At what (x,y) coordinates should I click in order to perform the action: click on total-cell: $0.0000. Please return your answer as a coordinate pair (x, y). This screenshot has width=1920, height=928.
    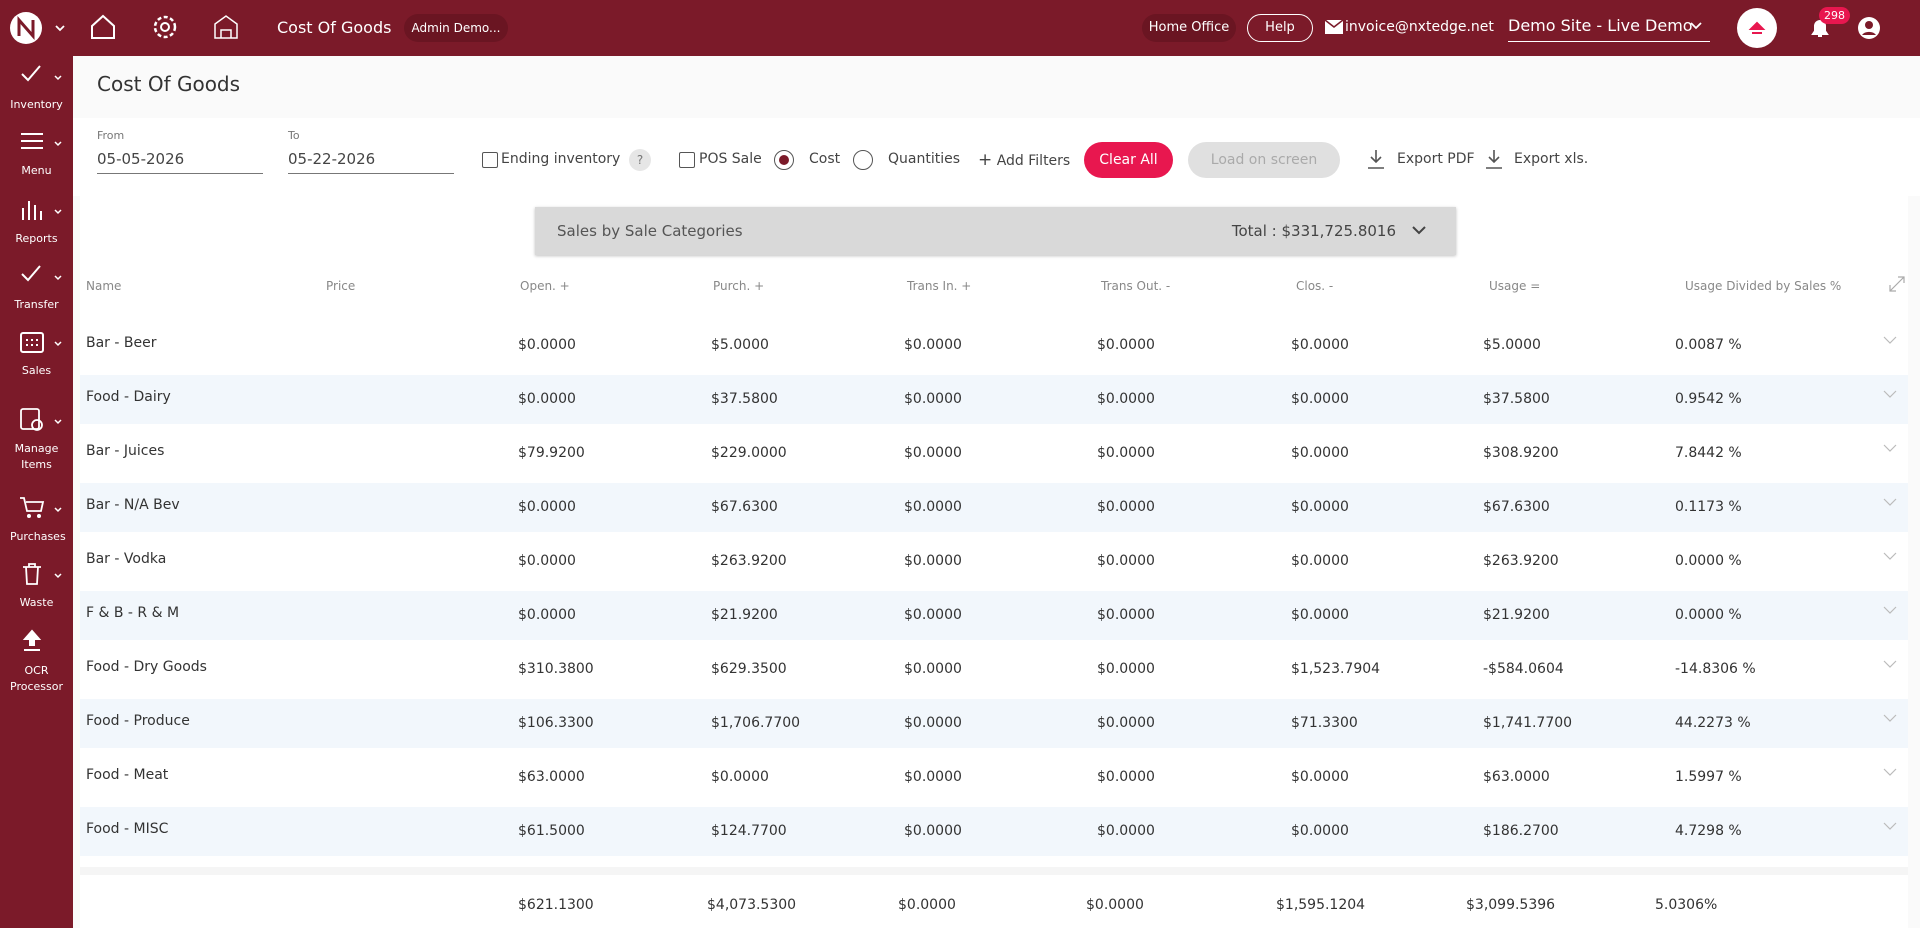
    Looking at the image, I should click on (927, 905).